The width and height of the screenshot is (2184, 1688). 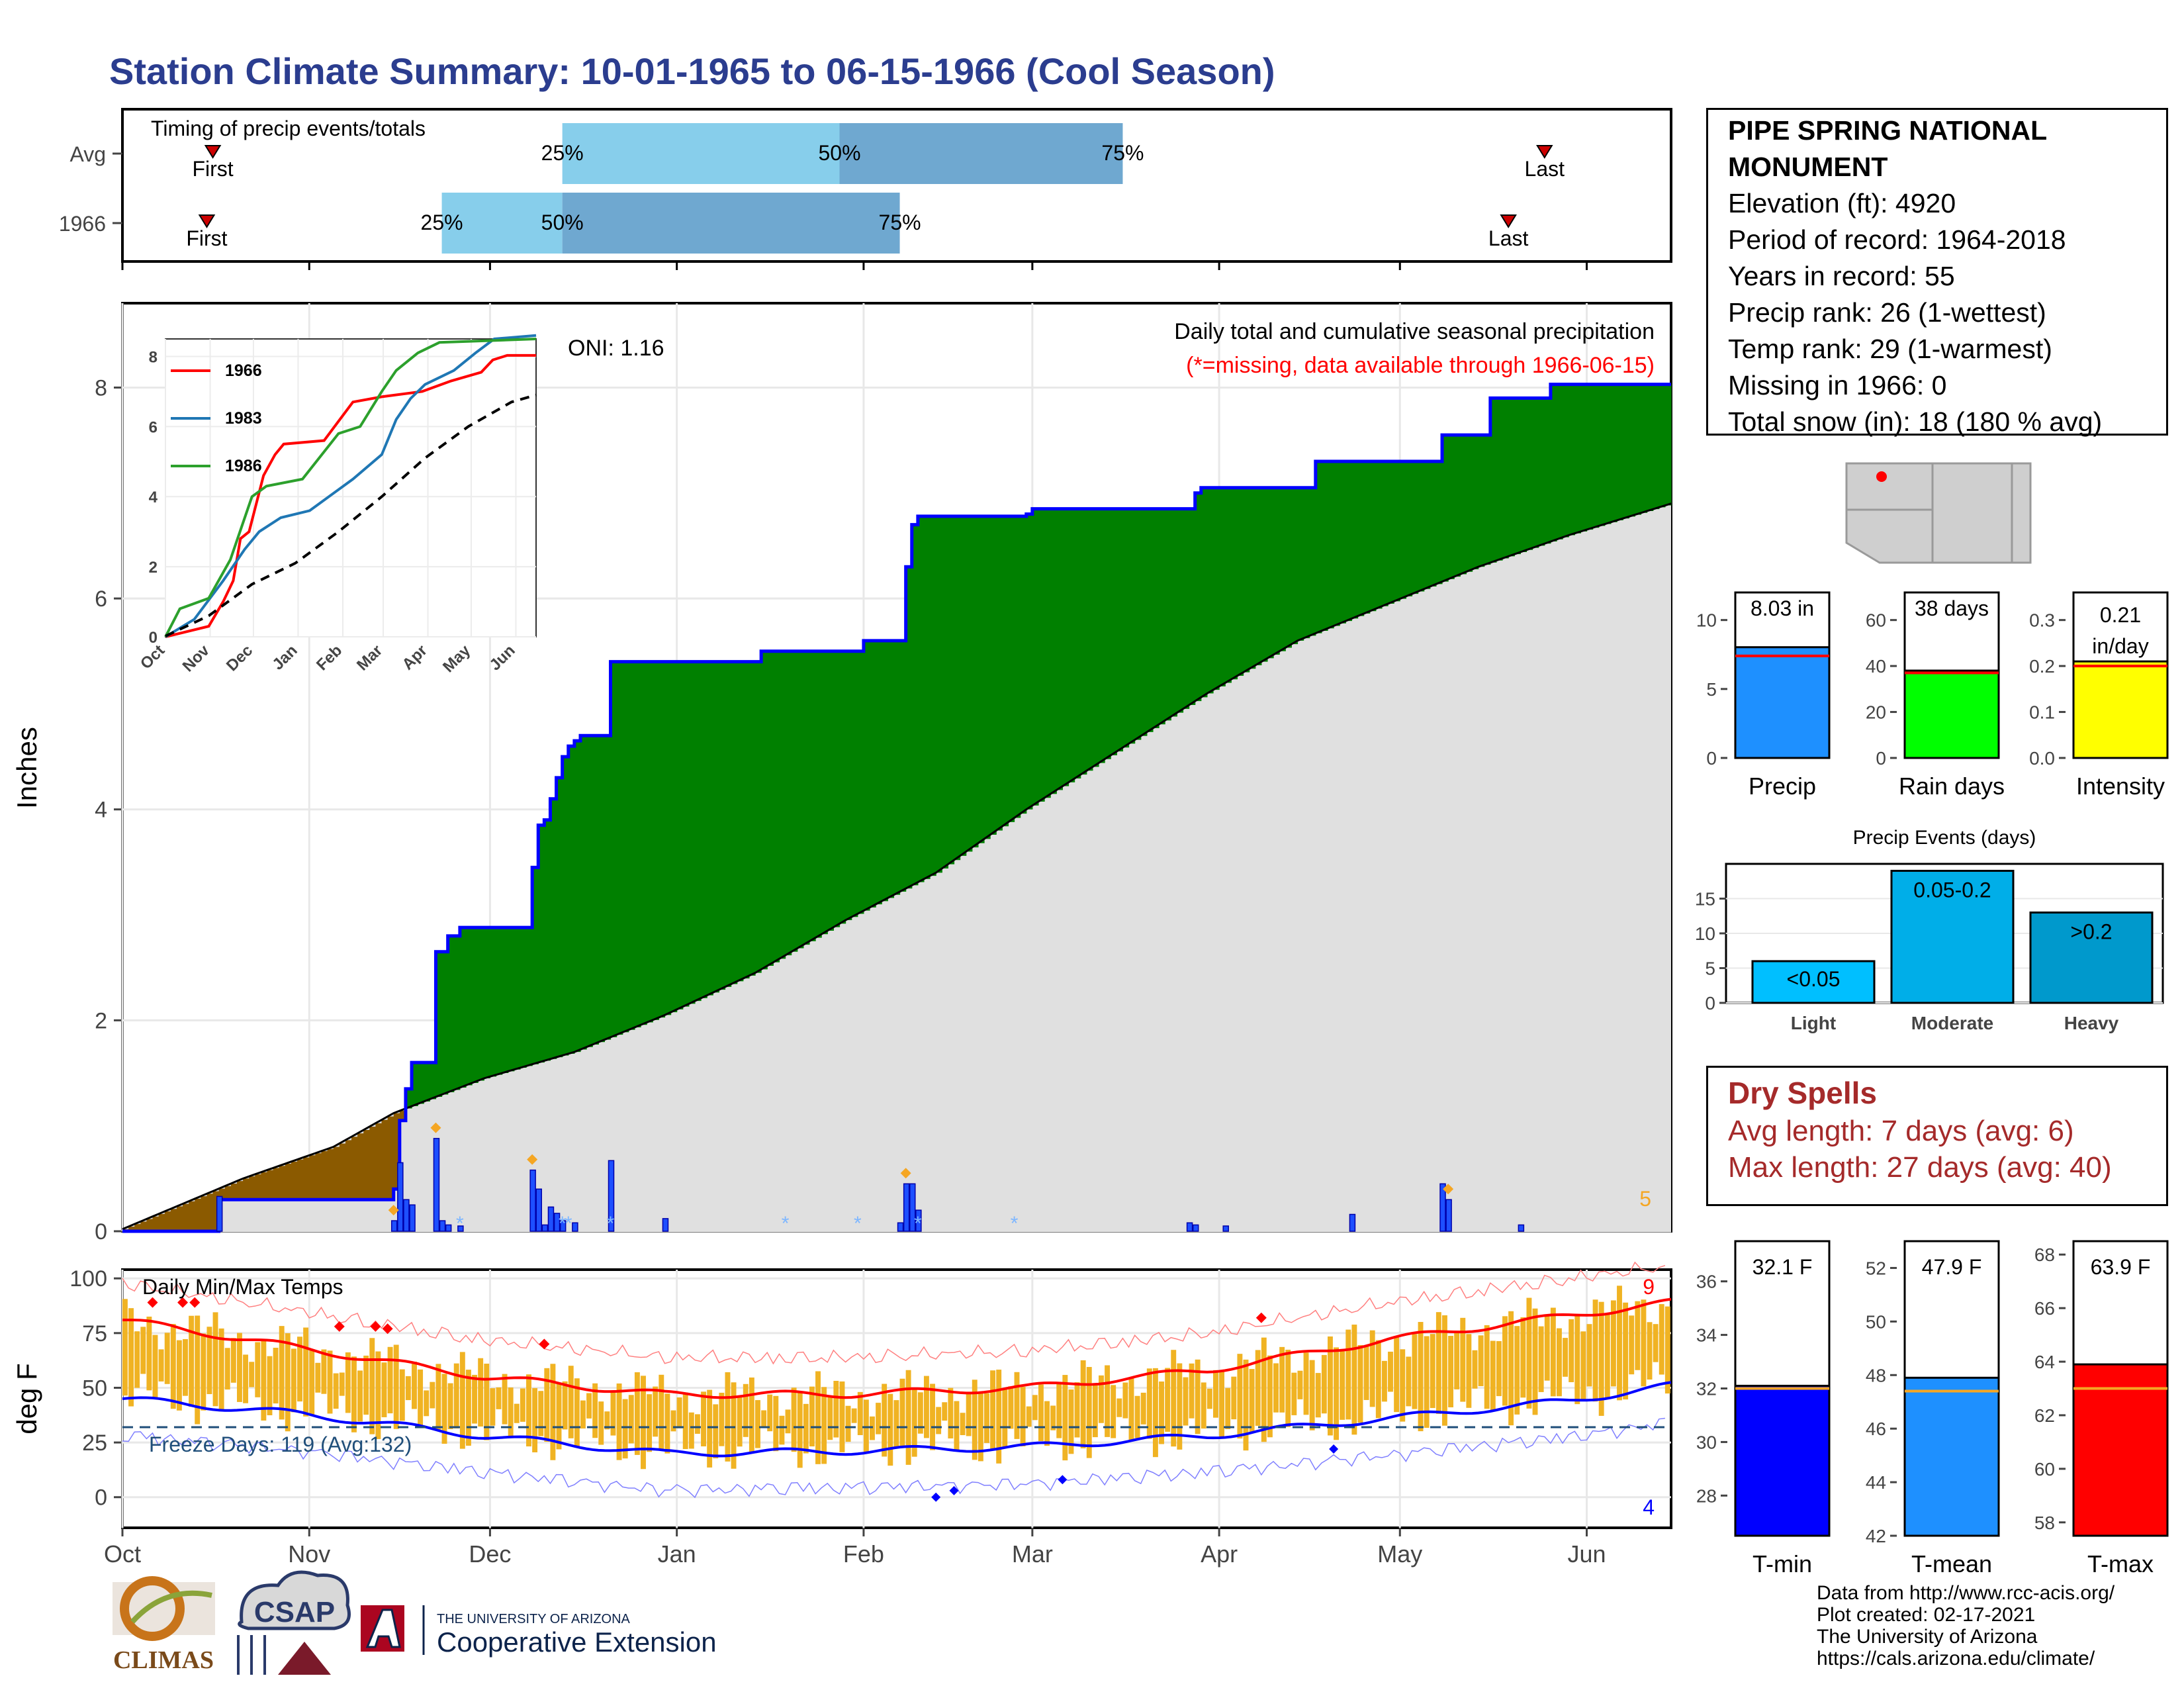 I want to click on temp-summary-2-bar, so click(x=2120, y=1450).